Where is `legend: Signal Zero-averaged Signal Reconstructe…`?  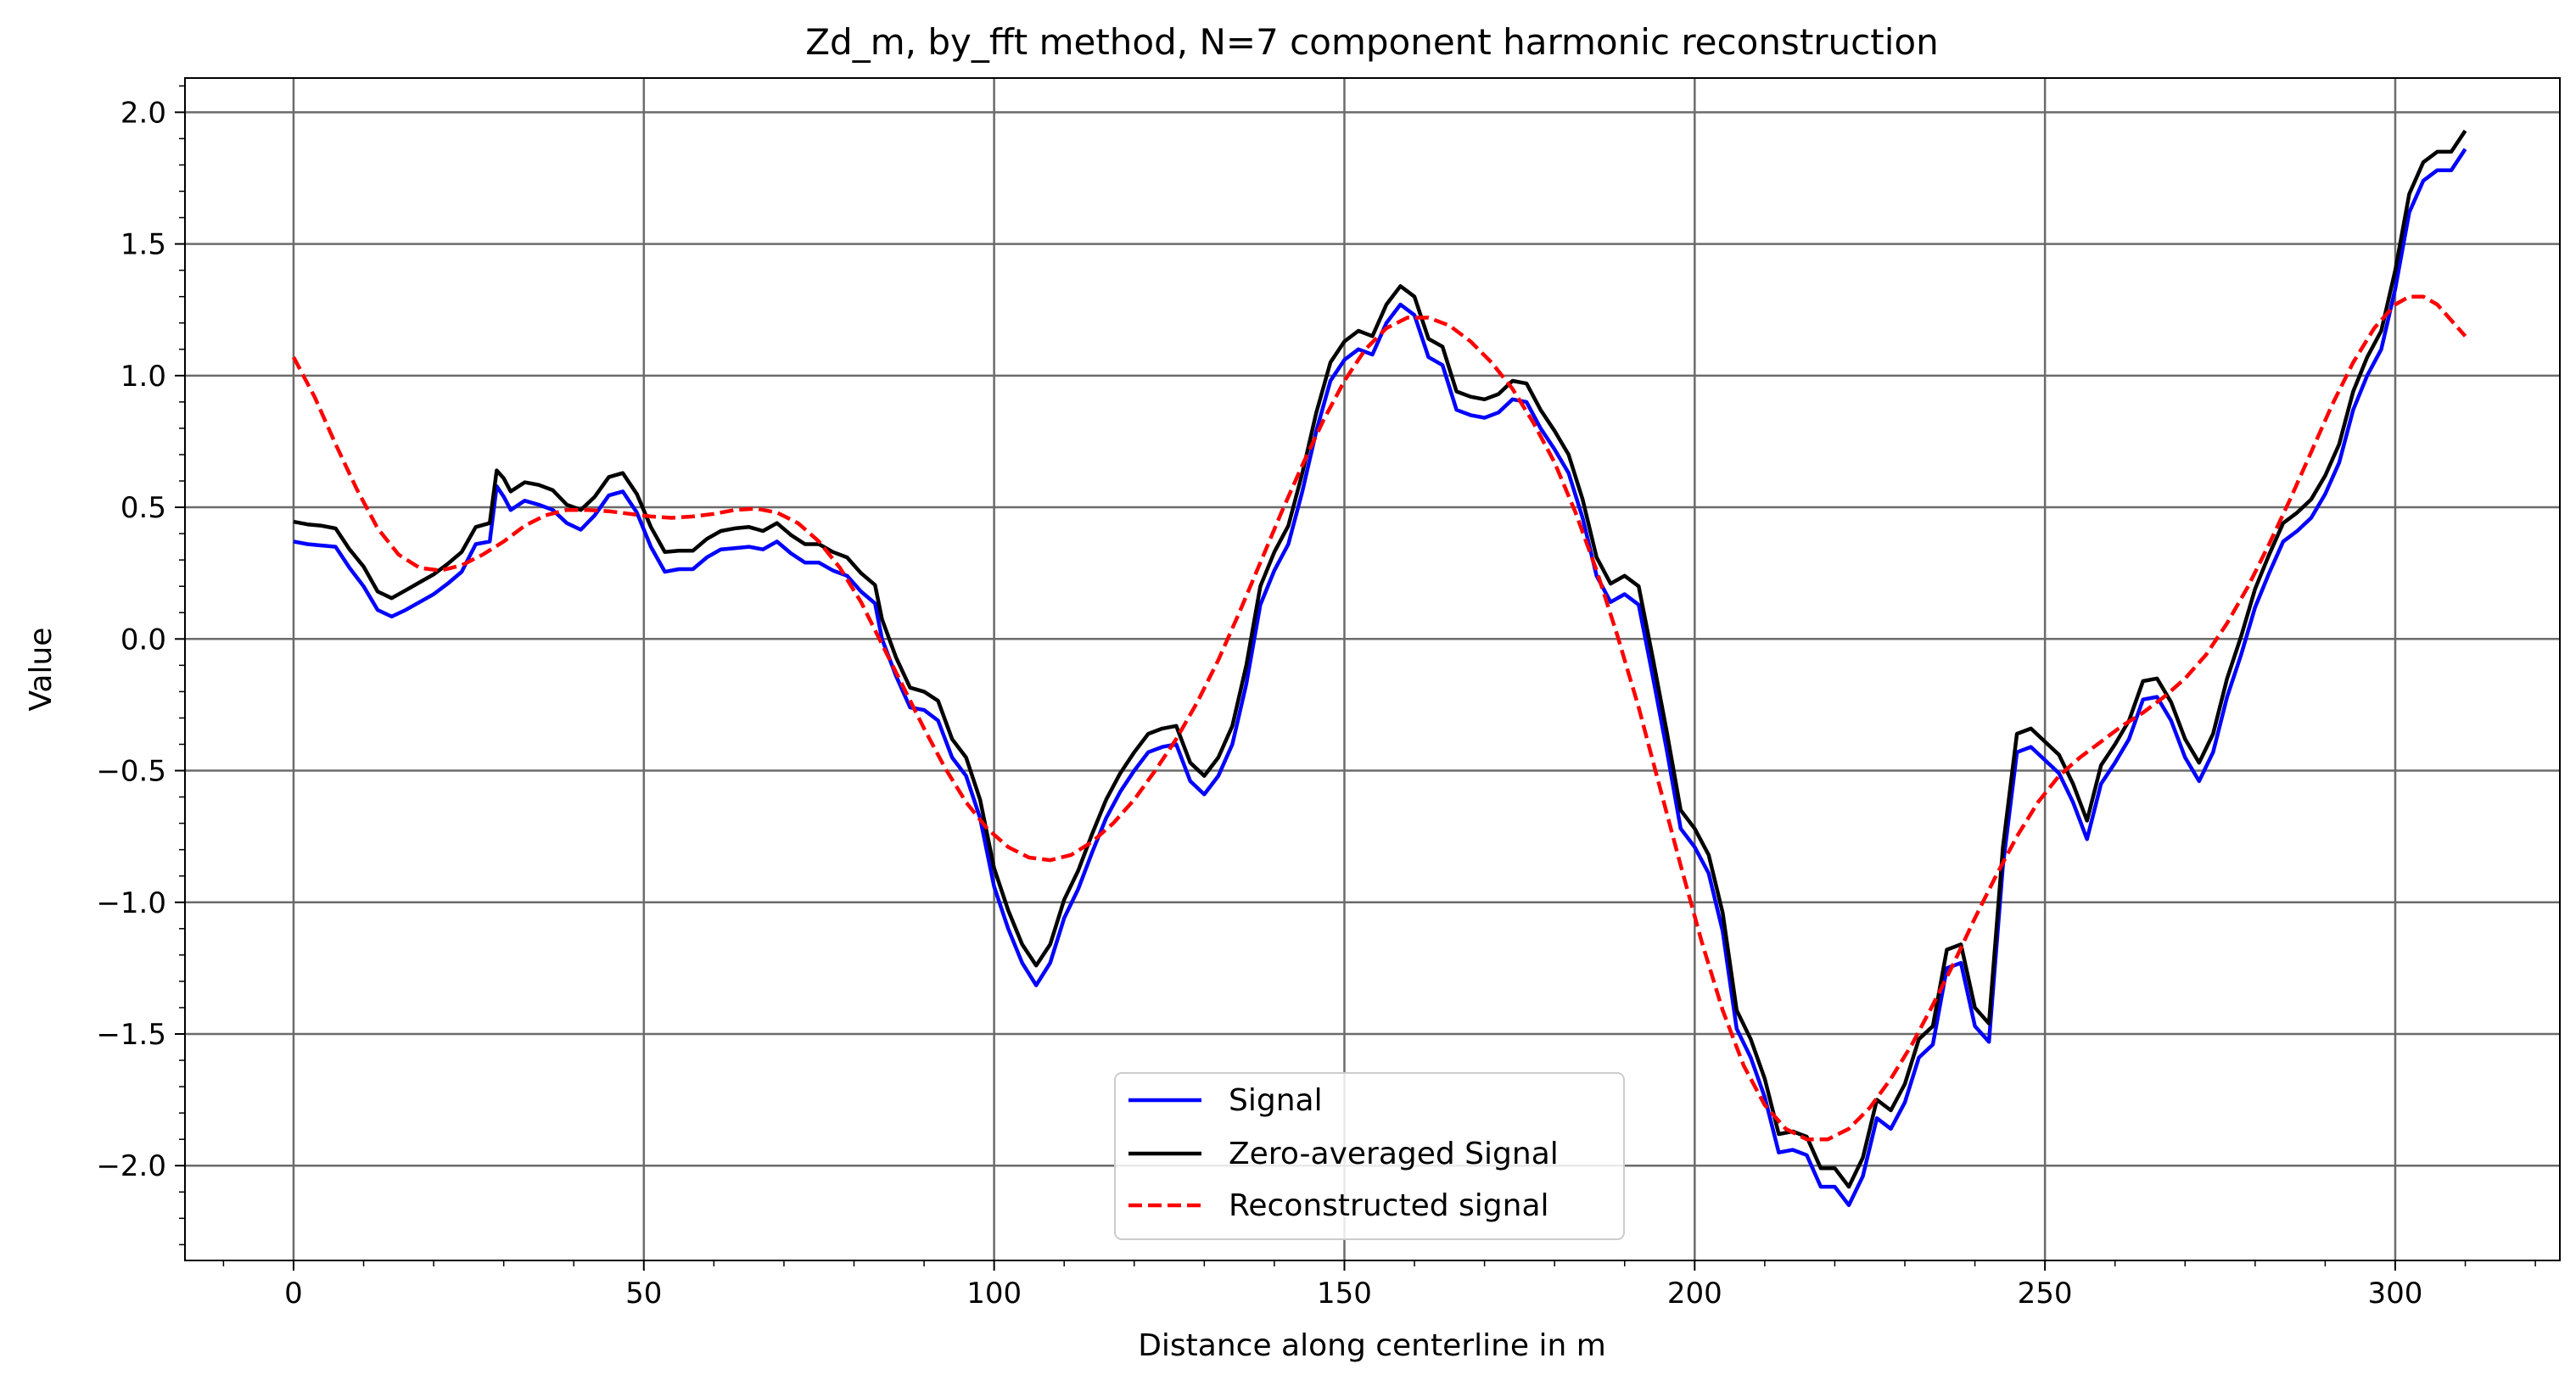
legend: Signal Zero-averaged Signal Reconstructe… is located at coordinates (1370, 1156).